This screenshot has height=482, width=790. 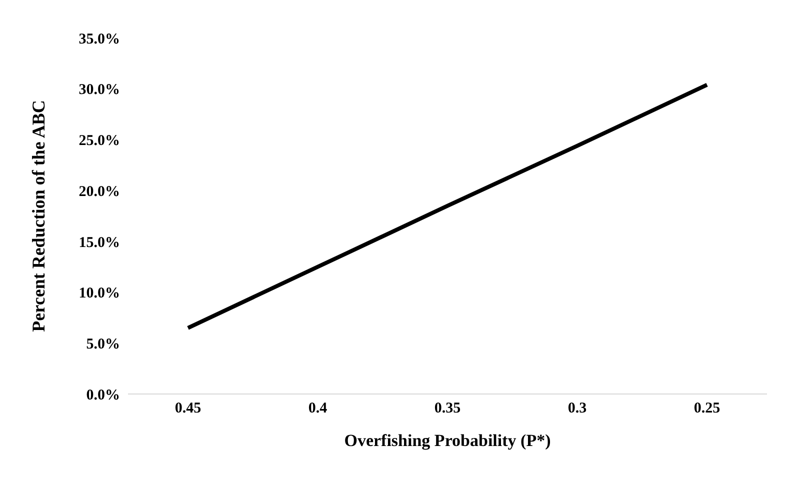 I want to click on y-tick-label: 15.0%, so click(x=99, y=242).